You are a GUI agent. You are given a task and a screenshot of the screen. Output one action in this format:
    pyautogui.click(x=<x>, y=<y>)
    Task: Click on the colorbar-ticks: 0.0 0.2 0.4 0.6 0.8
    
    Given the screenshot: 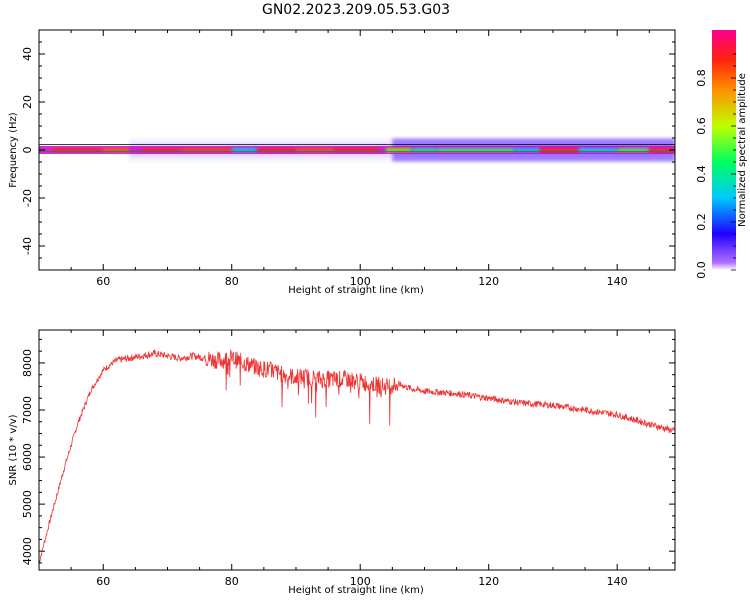 What is the action you would take?
    pyautogui.click(x=715, y=166)
    